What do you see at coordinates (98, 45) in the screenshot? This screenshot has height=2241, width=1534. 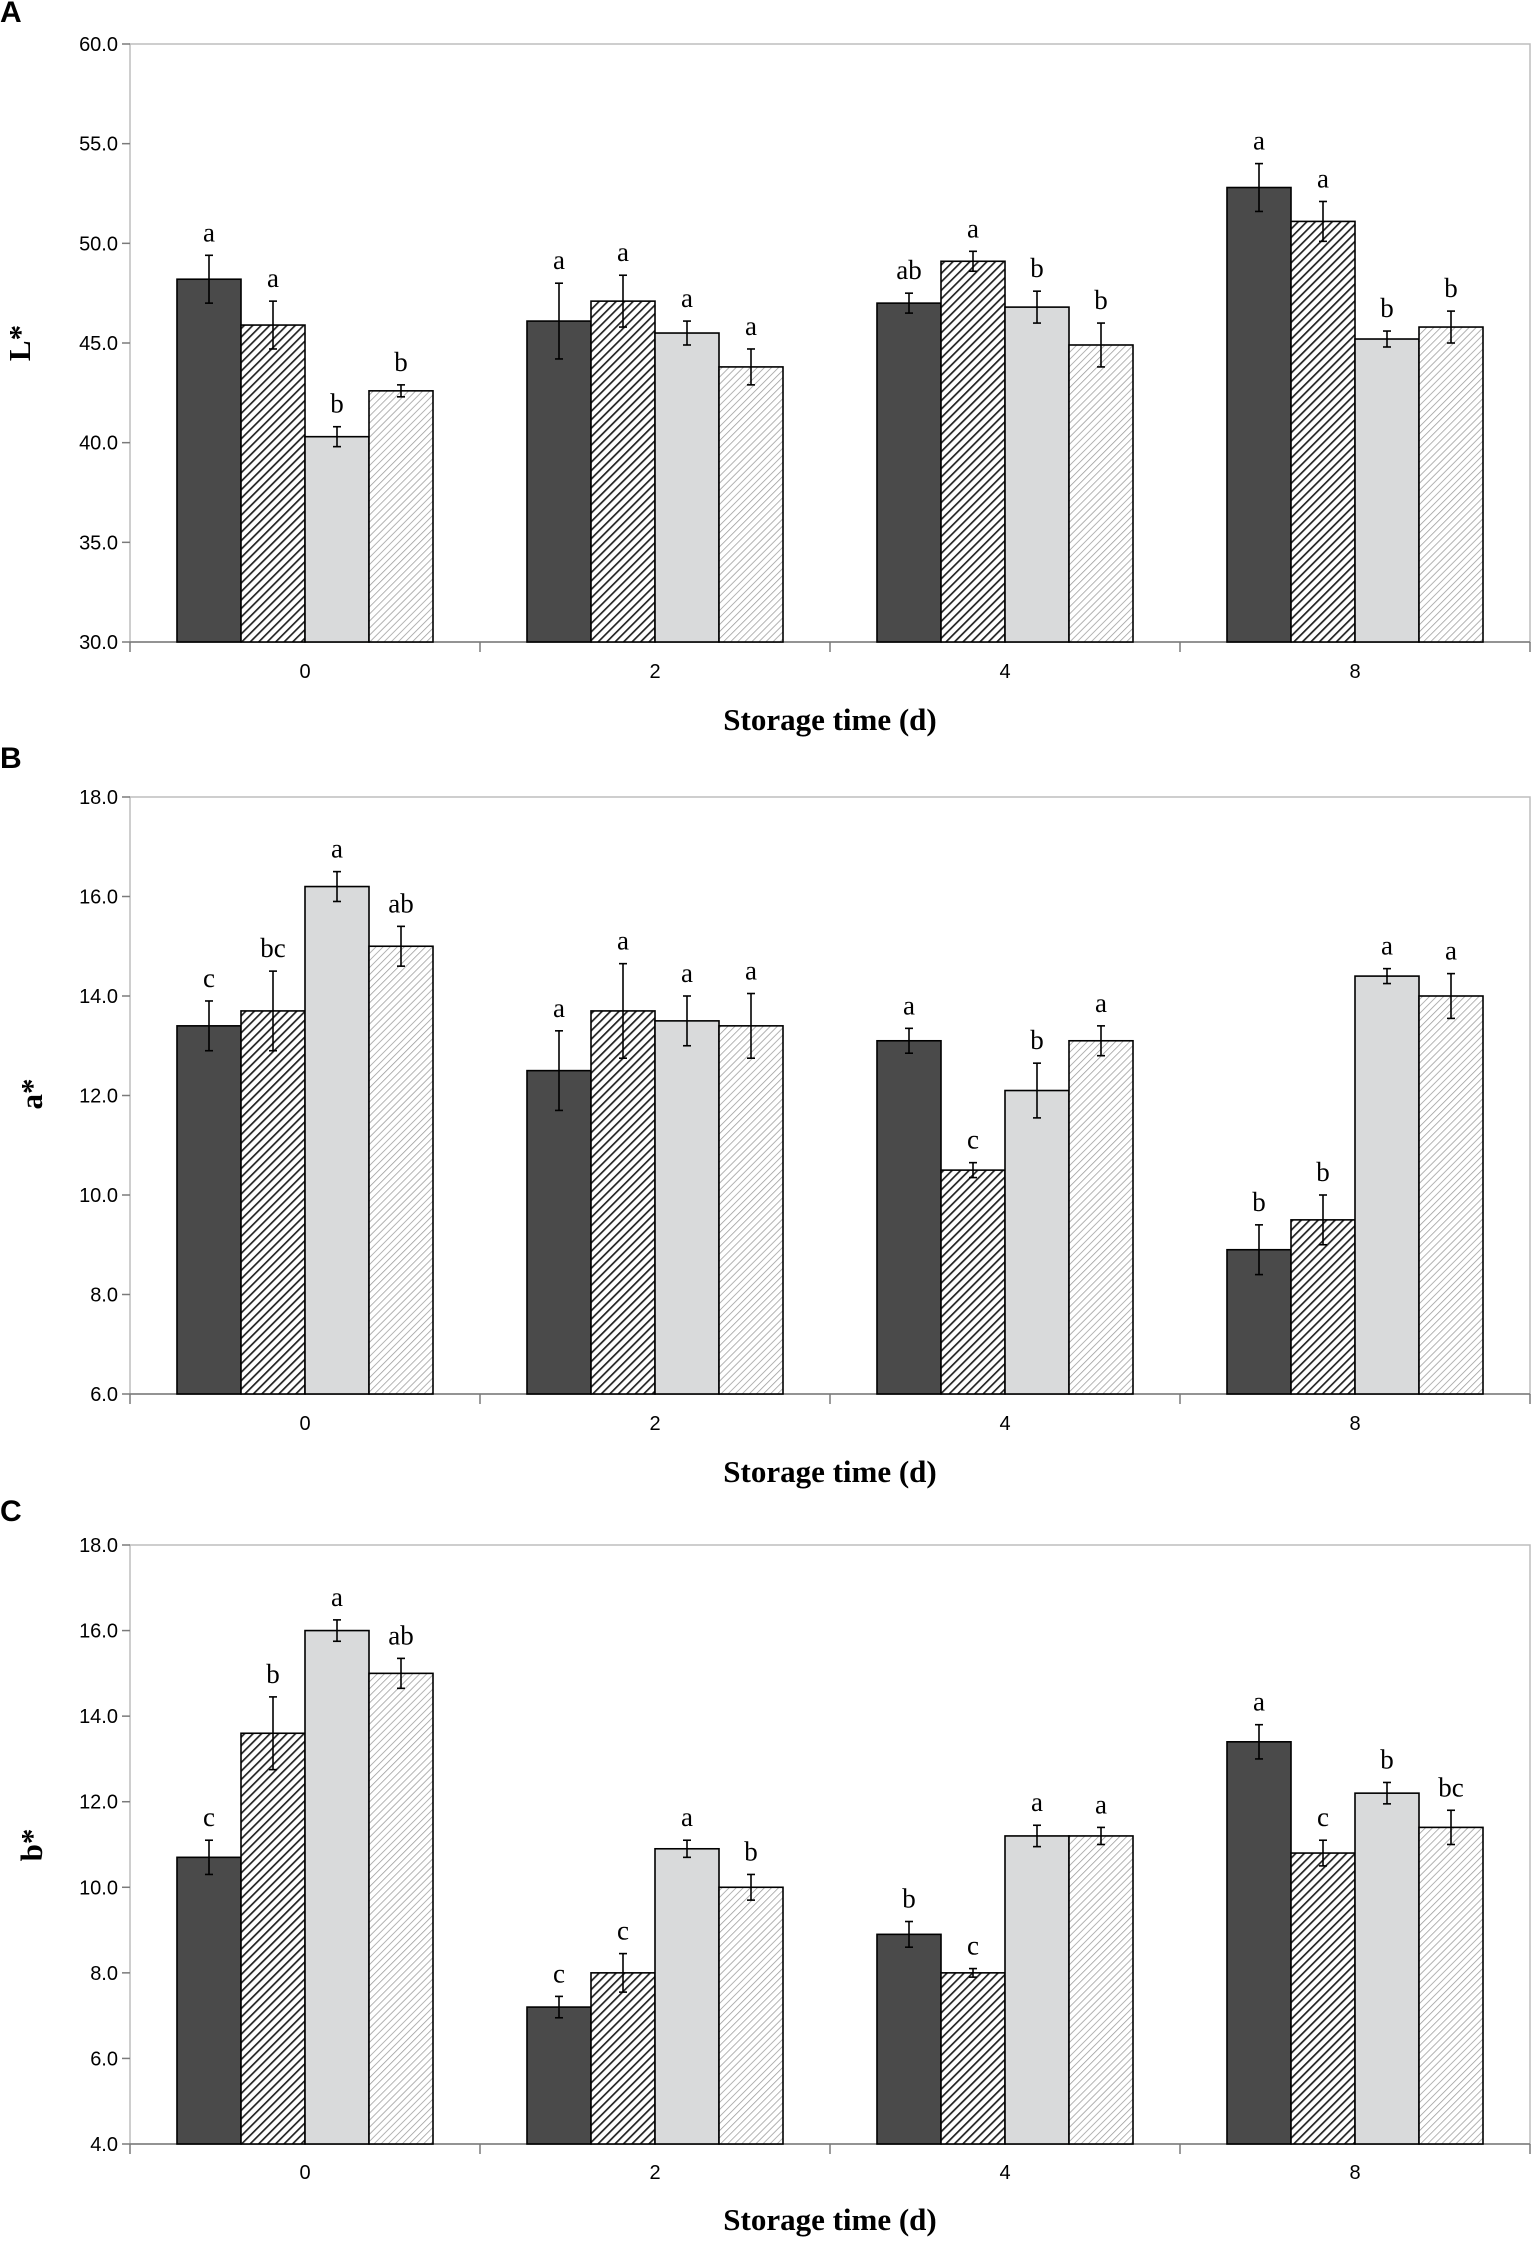 I see `y-tick-label: 60.0` at bounding box center [98, 45].